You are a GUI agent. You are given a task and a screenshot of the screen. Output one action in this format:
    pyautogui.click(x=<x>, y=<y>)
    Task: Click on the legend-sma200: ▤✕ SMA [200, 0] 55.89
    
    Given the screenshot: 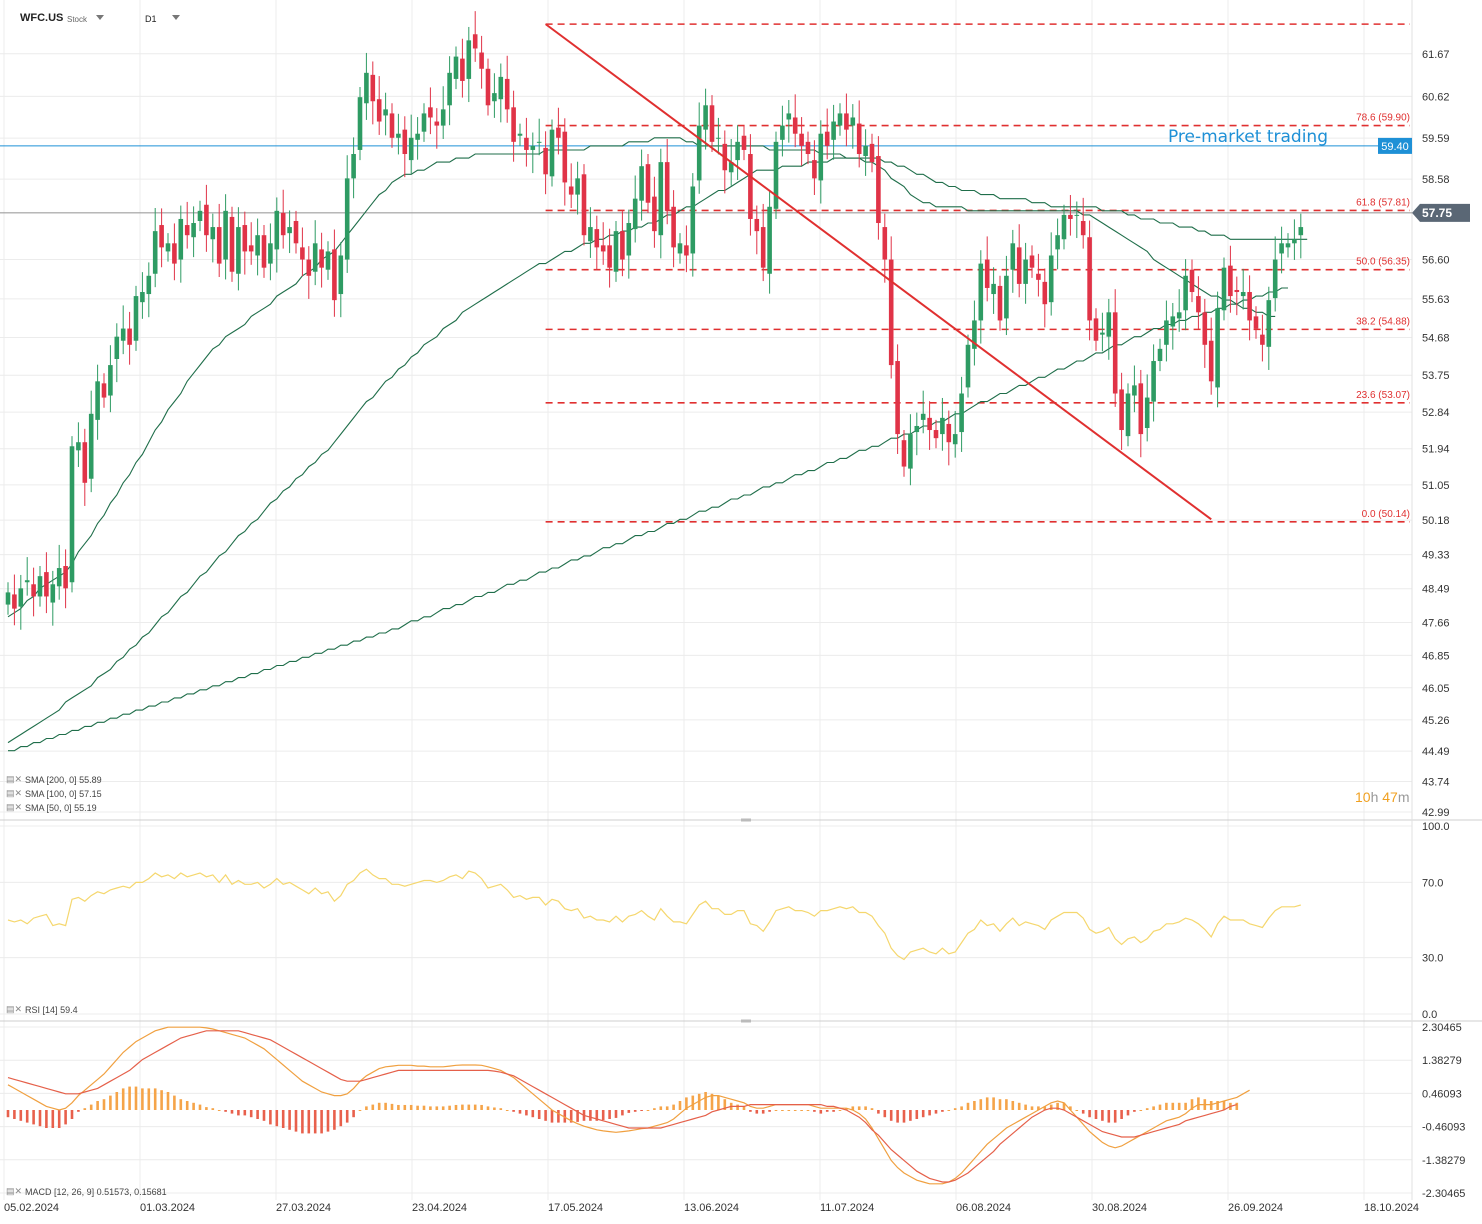 What is the action you would take?
    pyautogui.click(x=54, y=779)
    